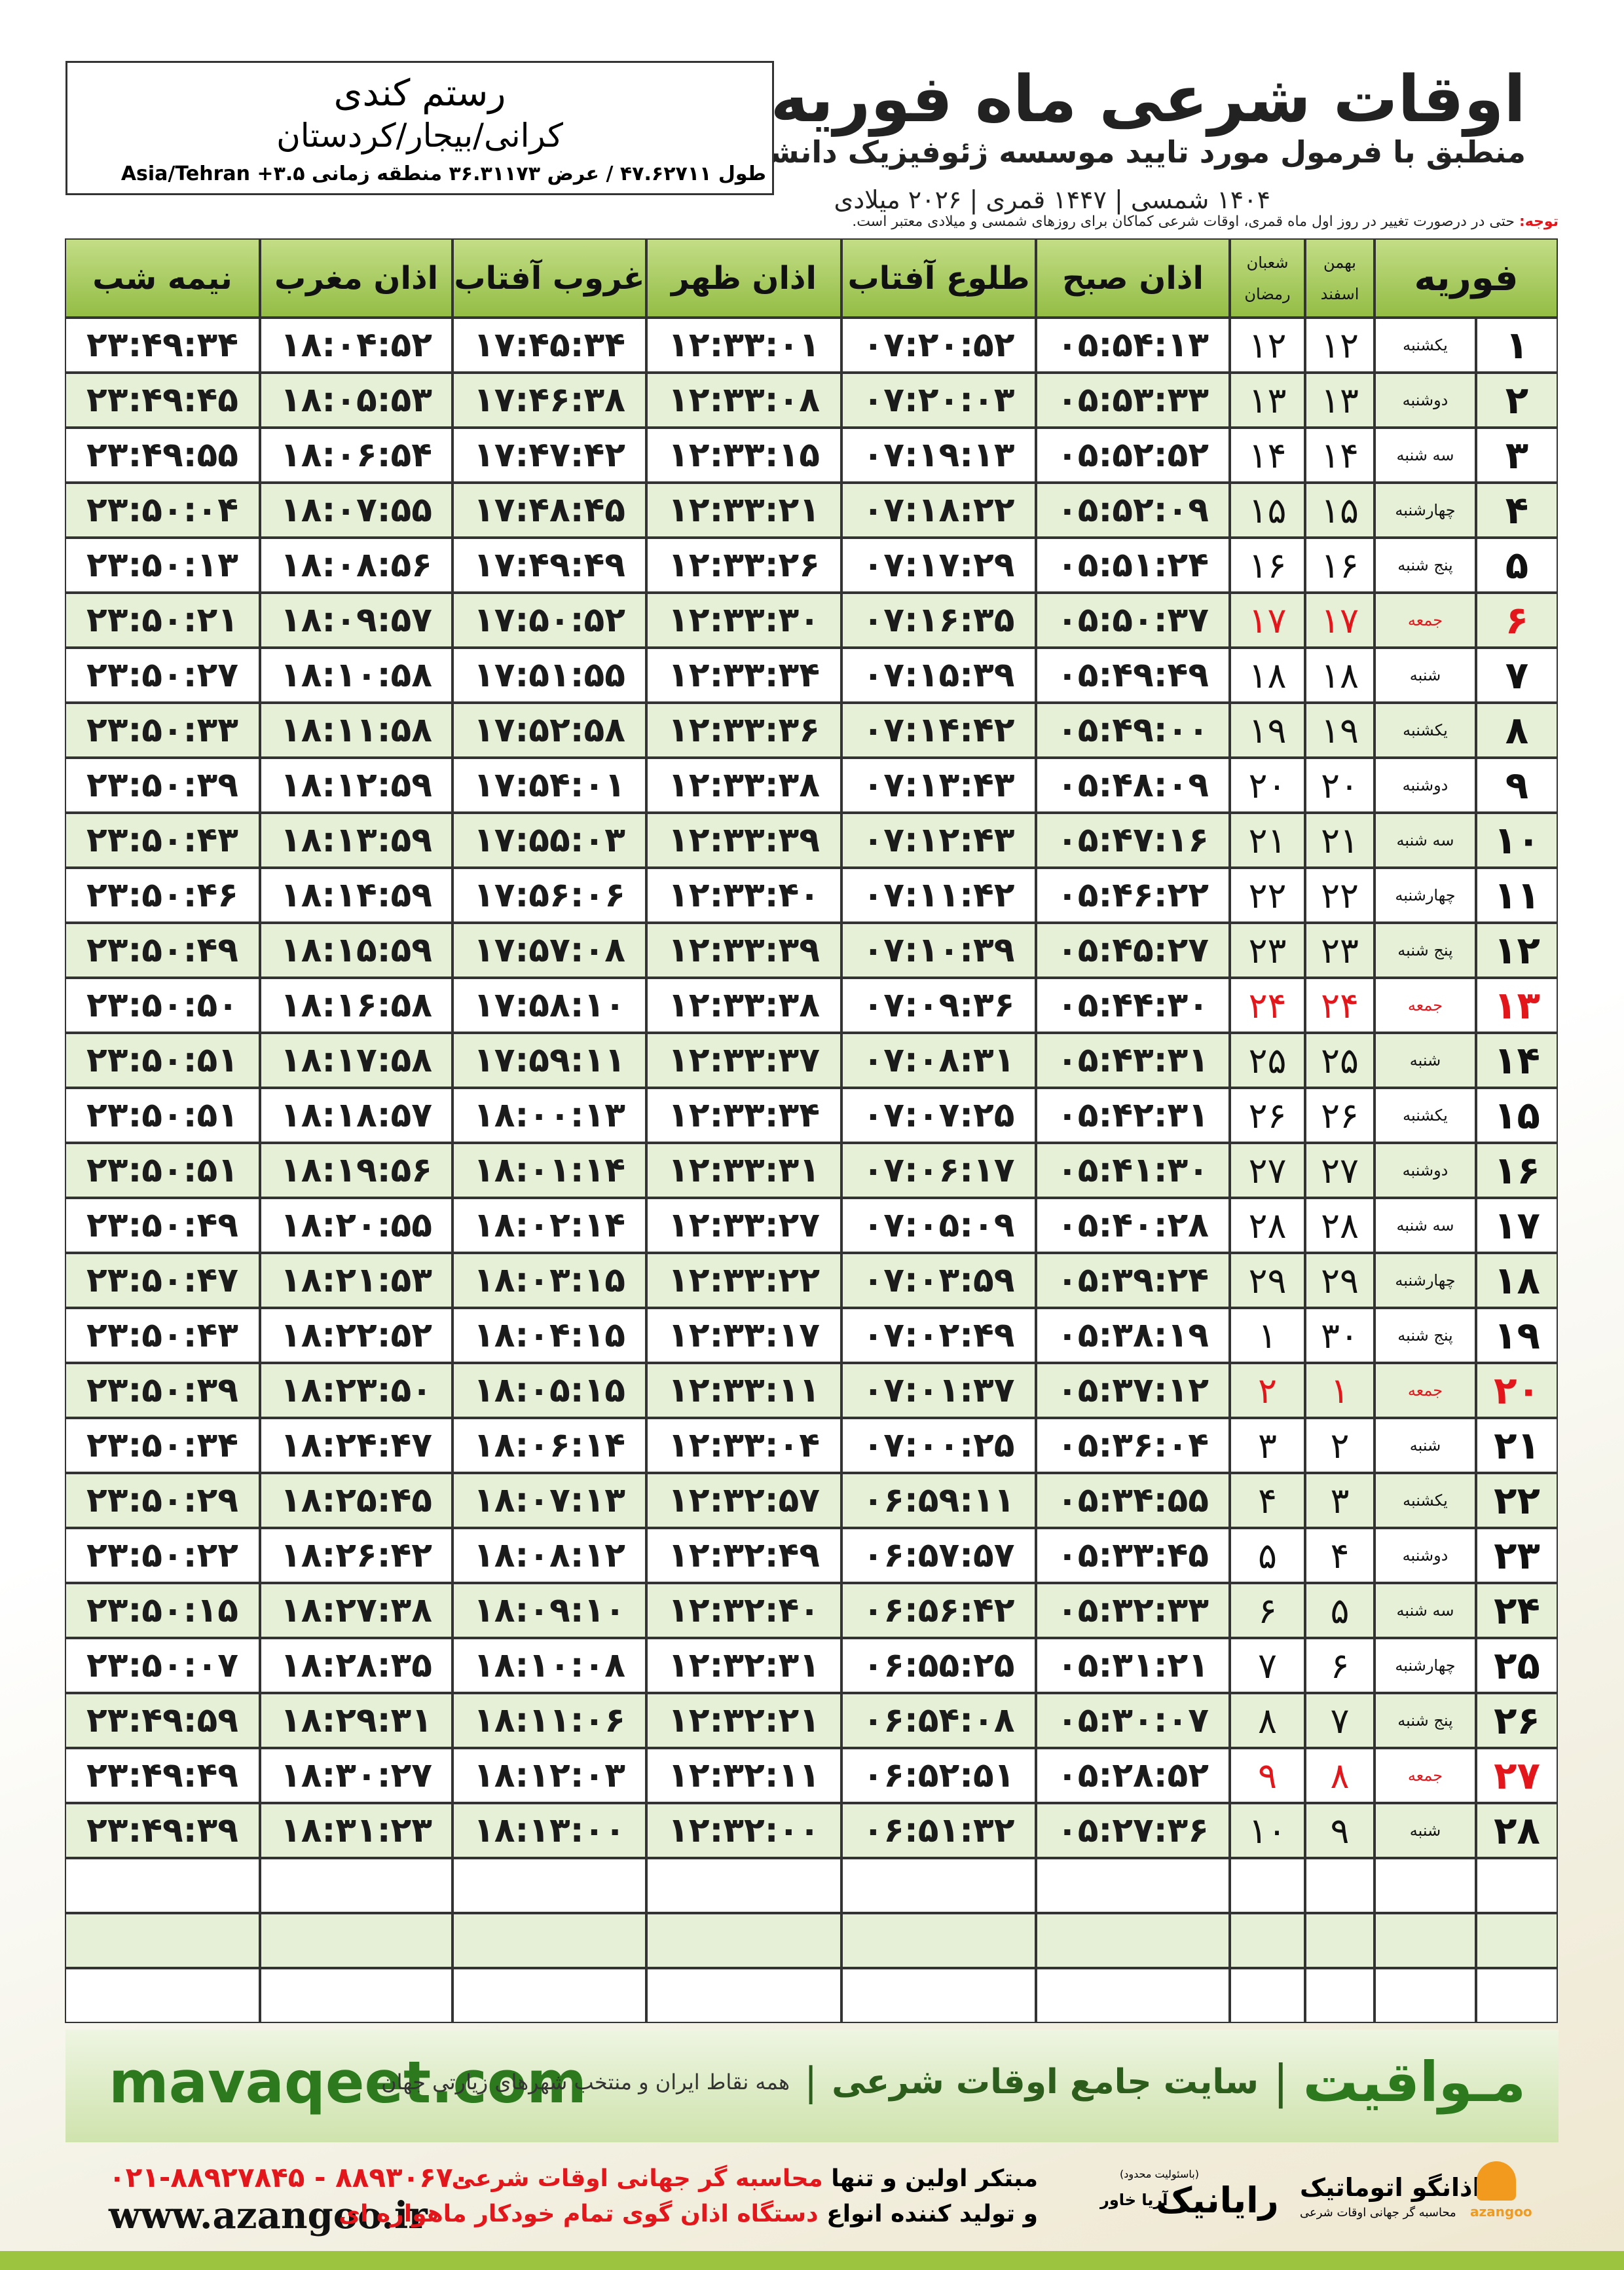  I want to click on header-month-pair: شعبان رمضان, so click(1267, 278).